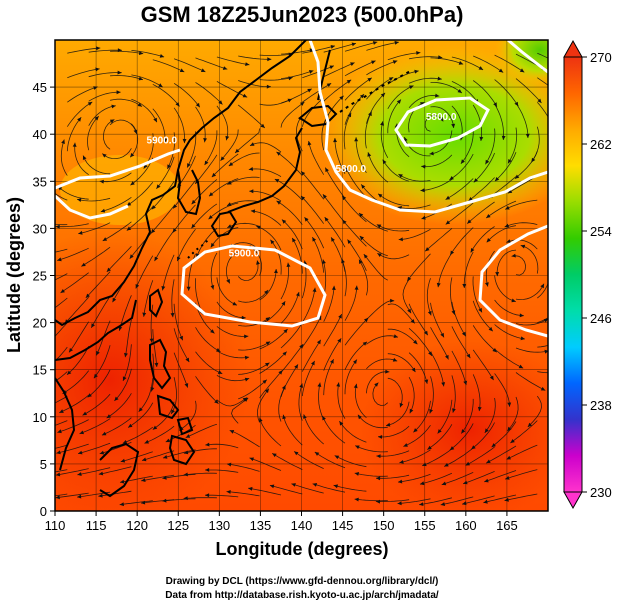  What do you see at coordinates (601, 231) in the screenshot?
I see `colorbar-tick-label: 254` at bounding box center [601, 231].